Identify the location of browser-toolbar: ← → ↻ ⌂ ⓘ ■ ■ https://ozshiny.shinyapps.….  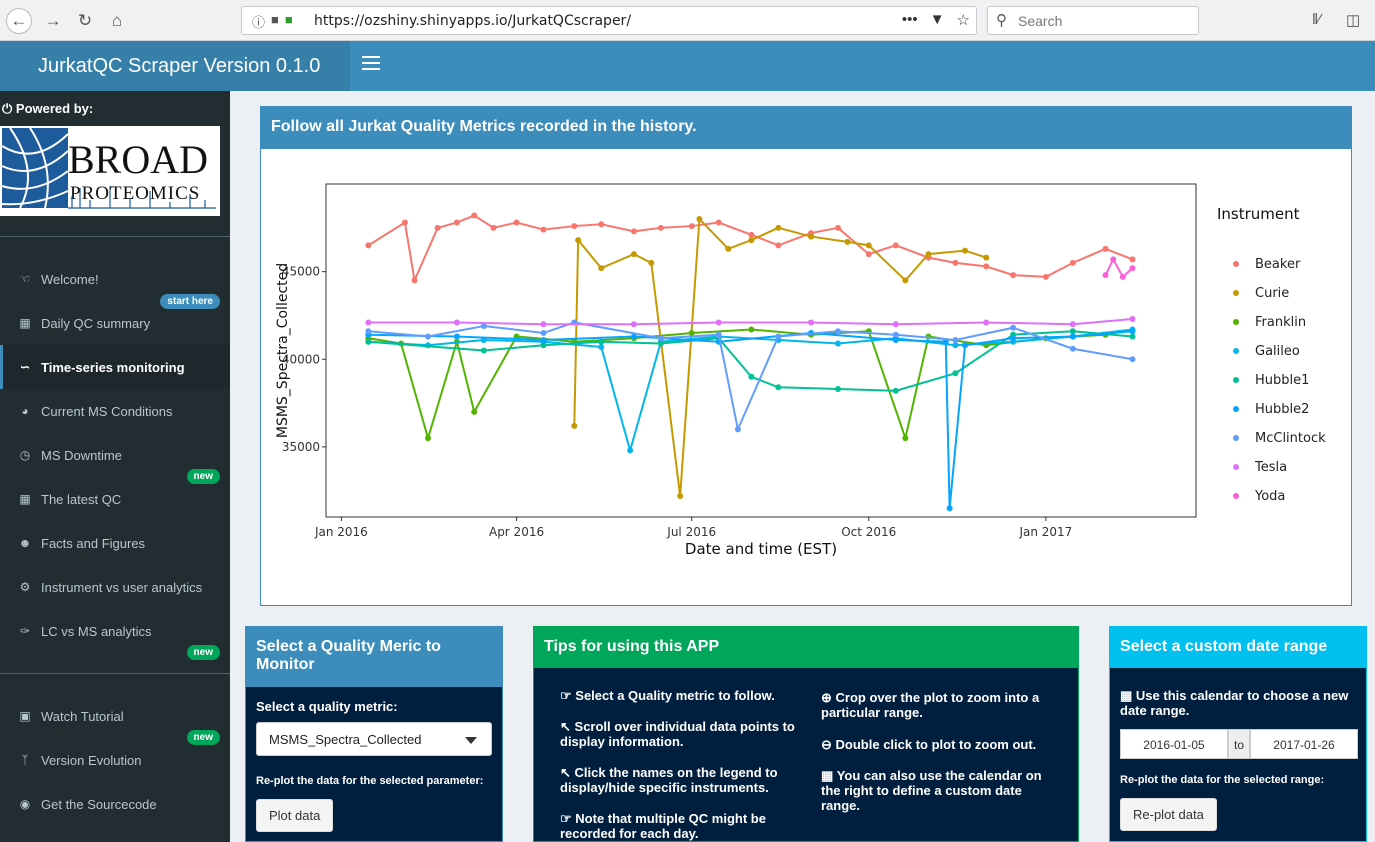
(687, 20).